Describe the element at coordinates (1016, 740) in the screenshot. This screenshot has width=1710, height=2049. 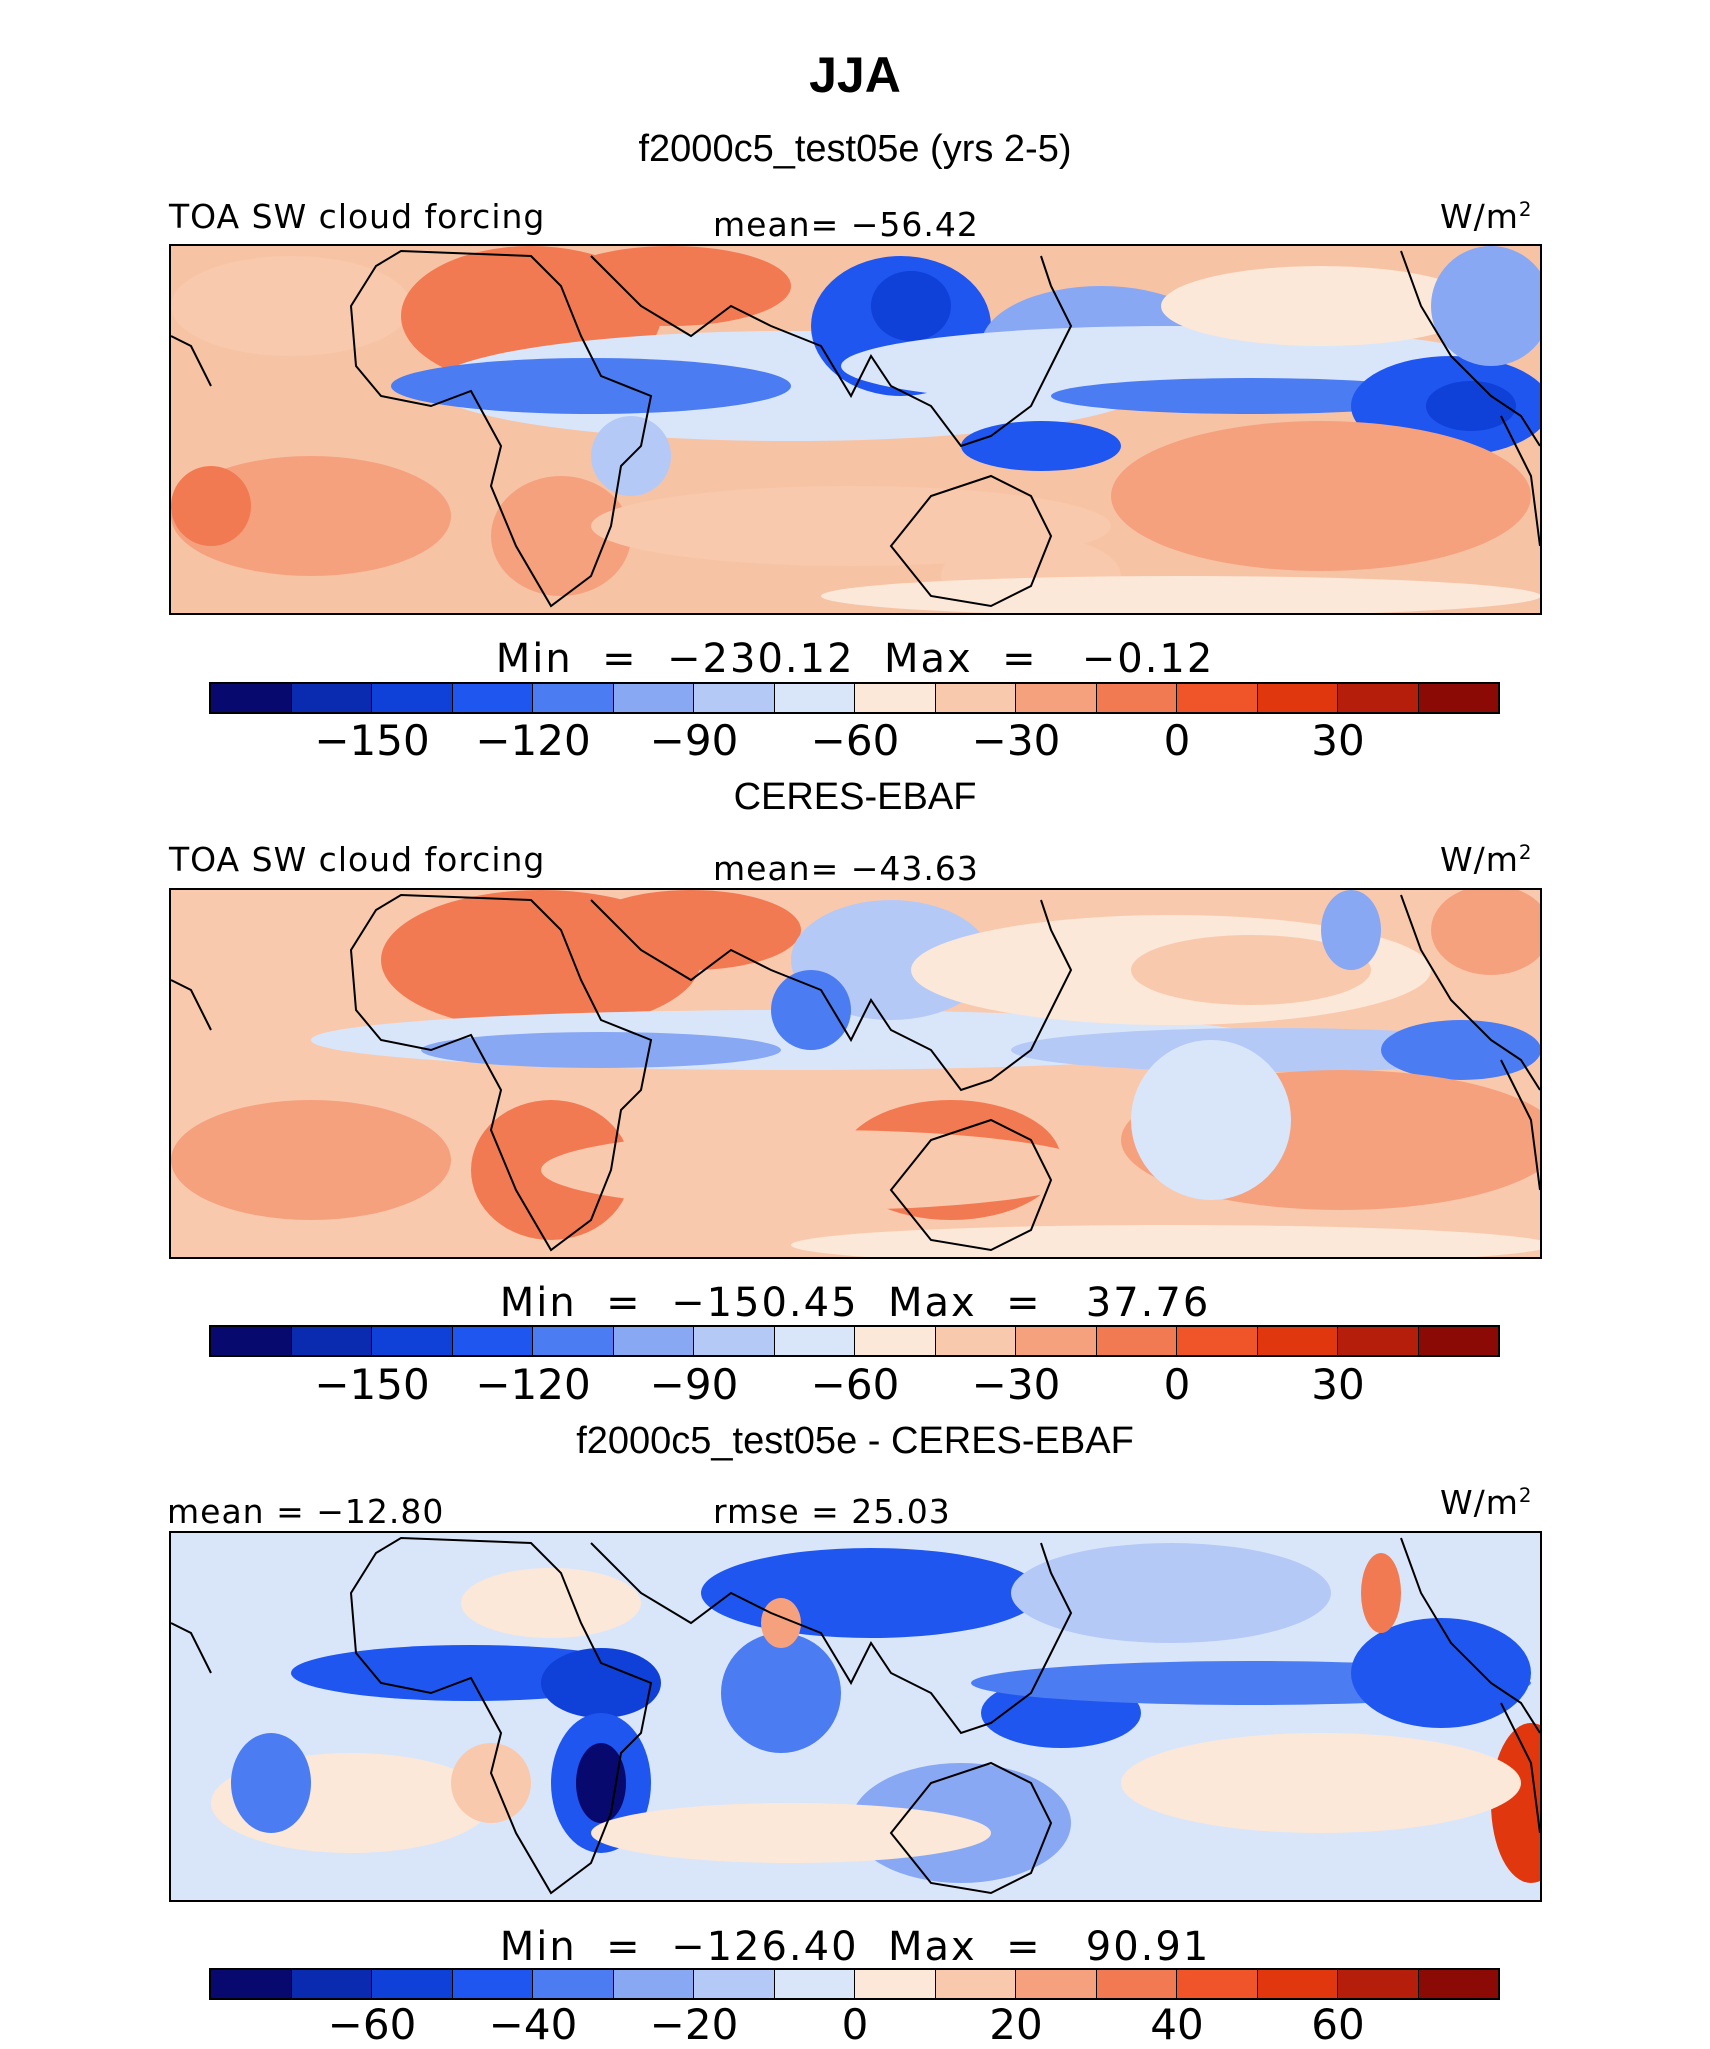
I see `panel1-tick: −30` at that location.